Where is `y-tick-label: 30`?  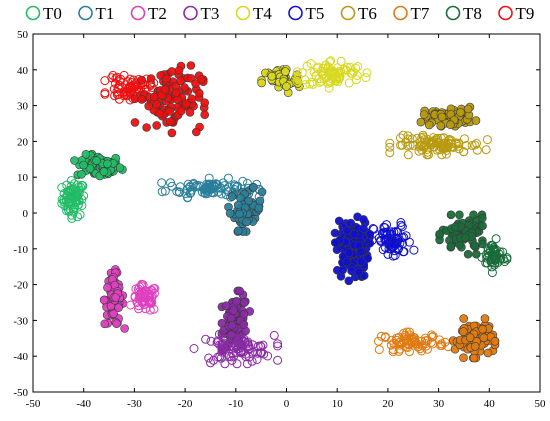
y-tick-label: 30 is located at coordinates (23, 107).